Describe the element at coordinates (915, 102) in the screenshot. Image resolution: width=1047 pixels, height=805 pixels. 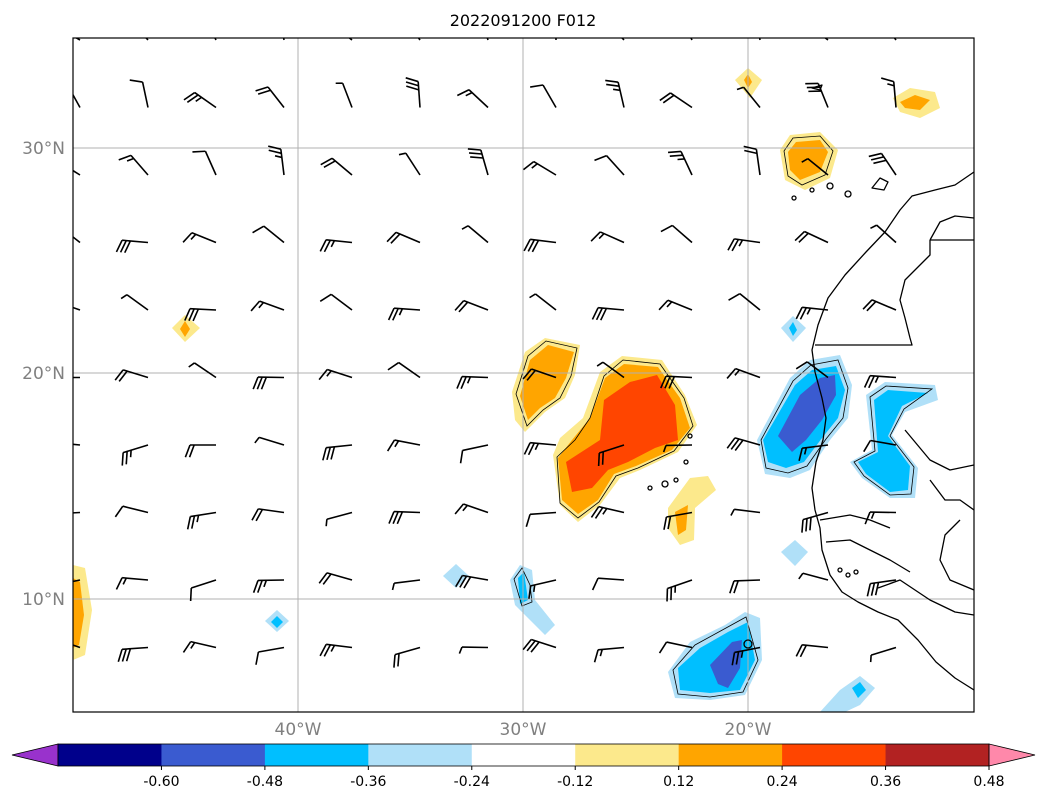
I see `positive-anomaly-north-mid` at that location.